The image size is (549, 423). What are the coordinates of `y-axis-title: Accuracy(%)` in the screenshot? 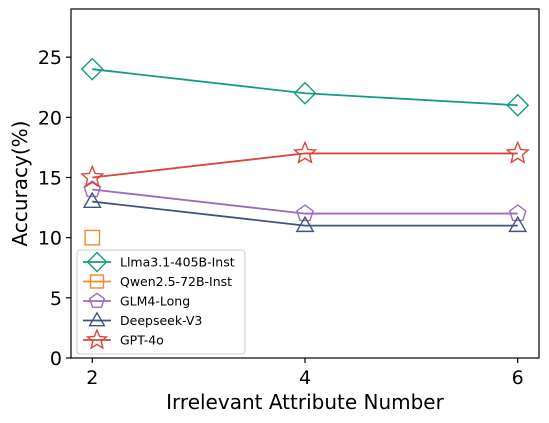 It's located at (20, 184).